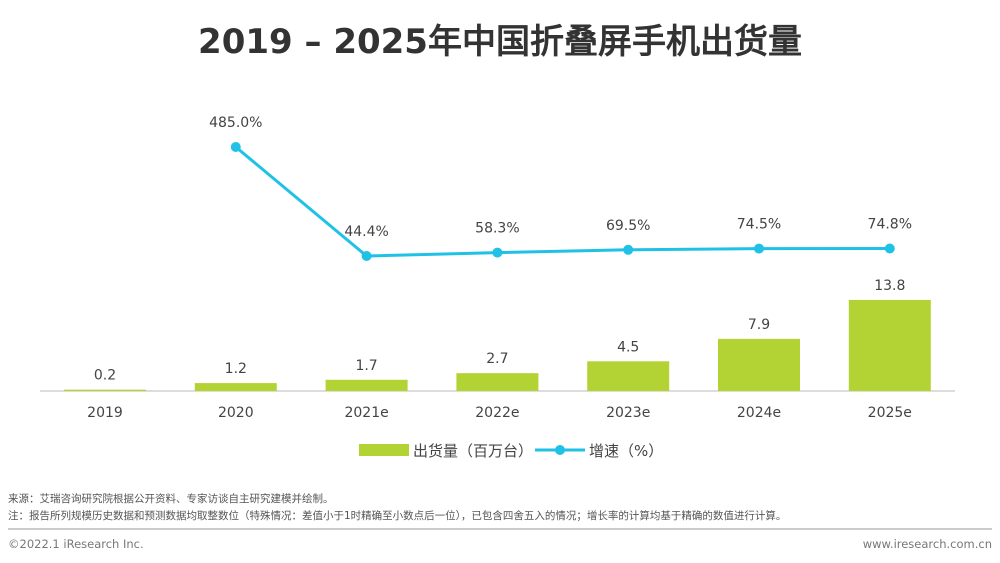  I want to click on growth-label: 74.5%, so click(759, 225).